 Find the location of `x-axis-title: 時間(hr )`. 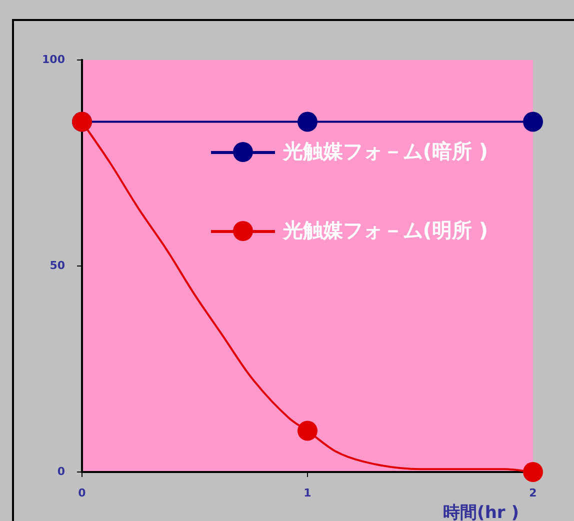

x-axis-title: 時間(hr ) is located at coordinates (481, 512).